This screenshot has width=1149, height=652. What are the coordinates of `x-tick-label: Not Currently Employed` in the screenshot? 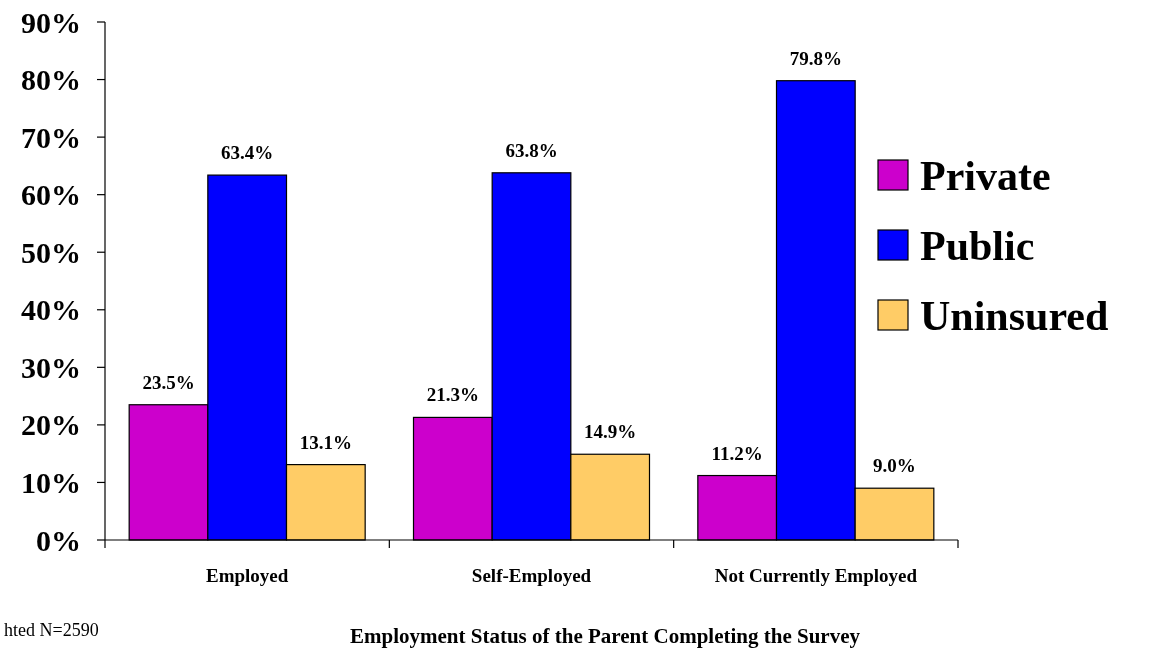 It's located at (816, 575).